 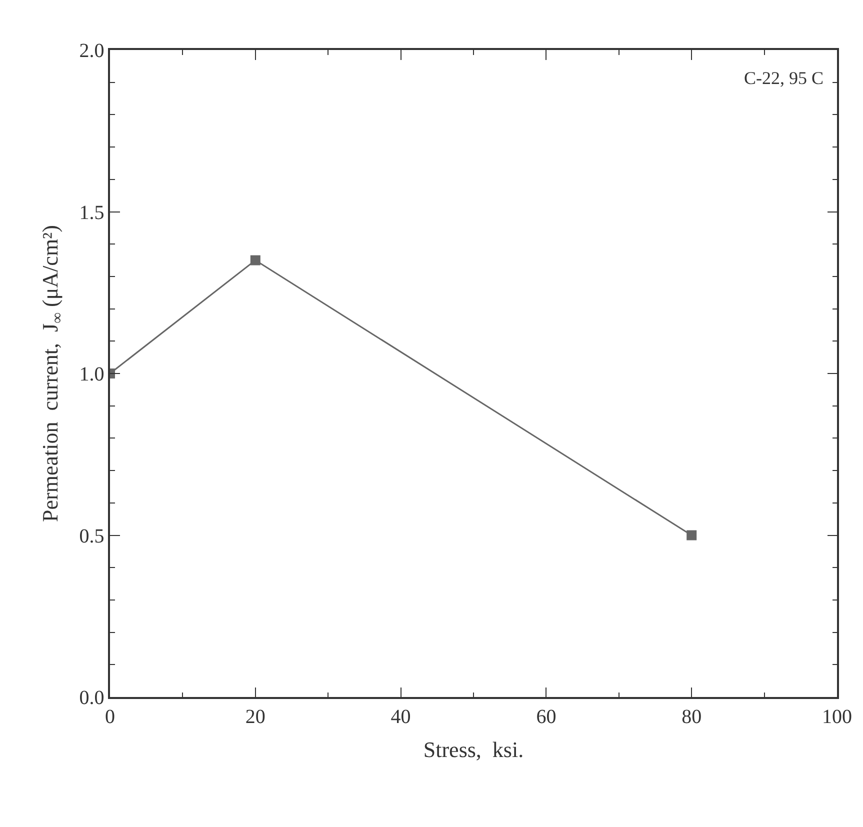 I want to click on x-tick-label: 100, so click(x=837, y=717).